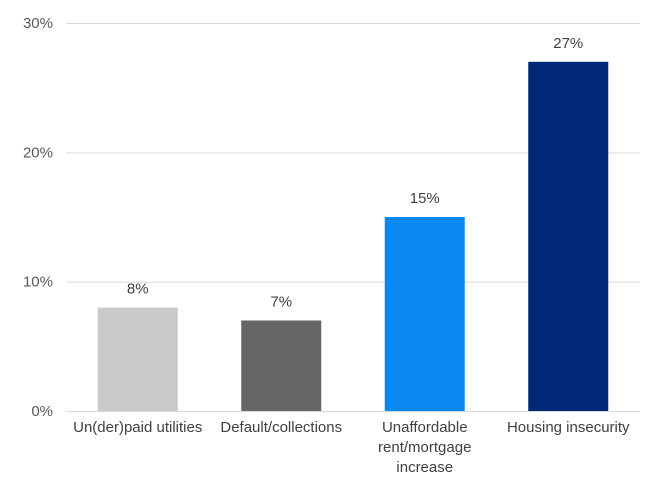  I want to click on data-label: 7%, so click(281, 301).